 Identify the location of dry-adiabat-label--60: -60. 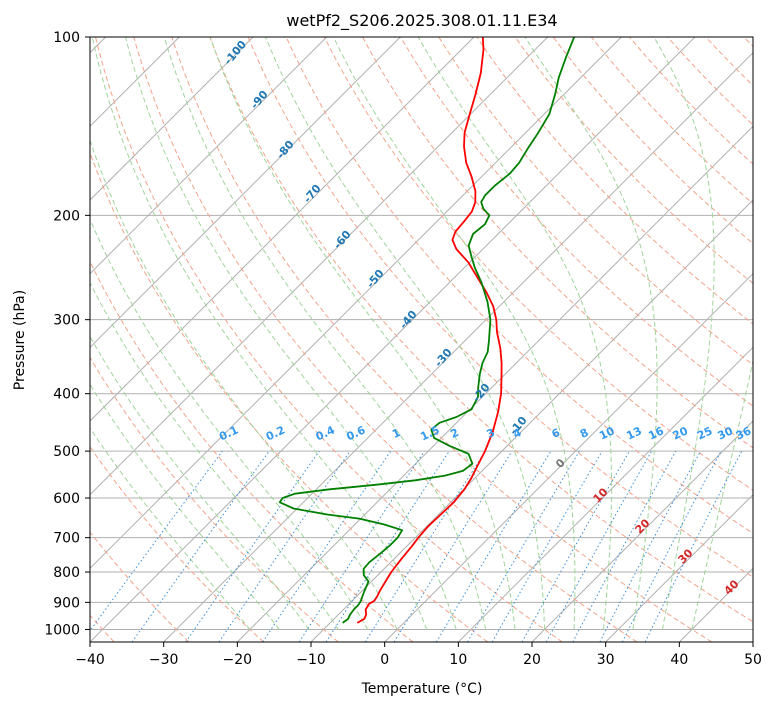
(342, 240).